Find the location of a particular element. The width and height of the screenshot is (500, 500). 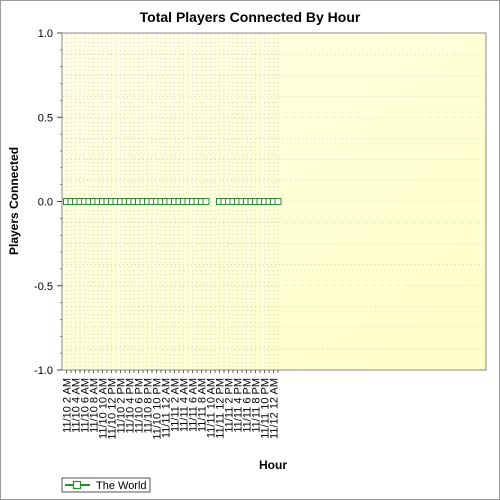

x-tick-label: 11/11 10 PM is located at coordinates (266, 408).